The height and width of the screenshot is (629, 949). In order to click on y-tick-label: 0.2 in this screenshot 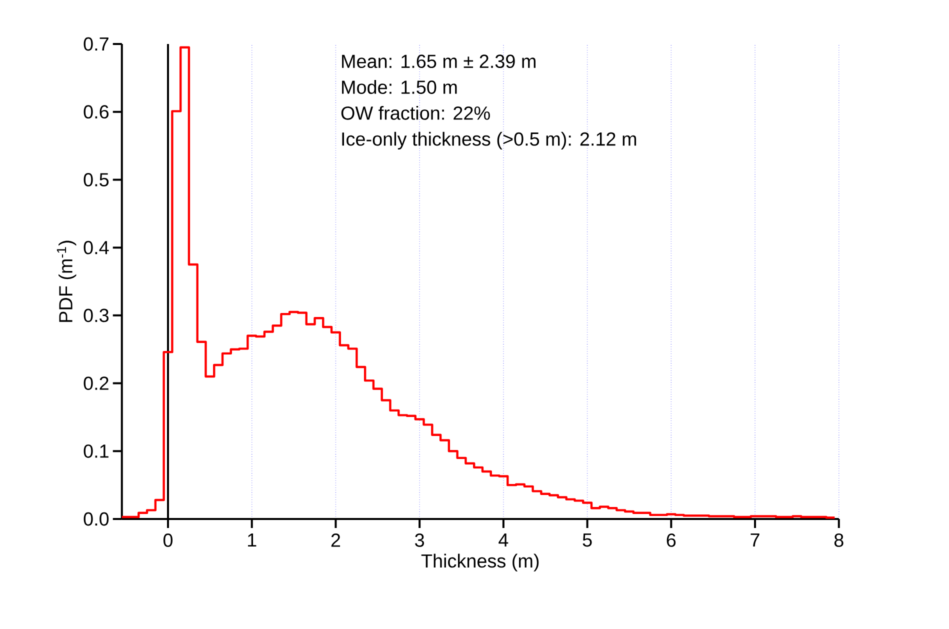, I will do `click(96, 383)`.